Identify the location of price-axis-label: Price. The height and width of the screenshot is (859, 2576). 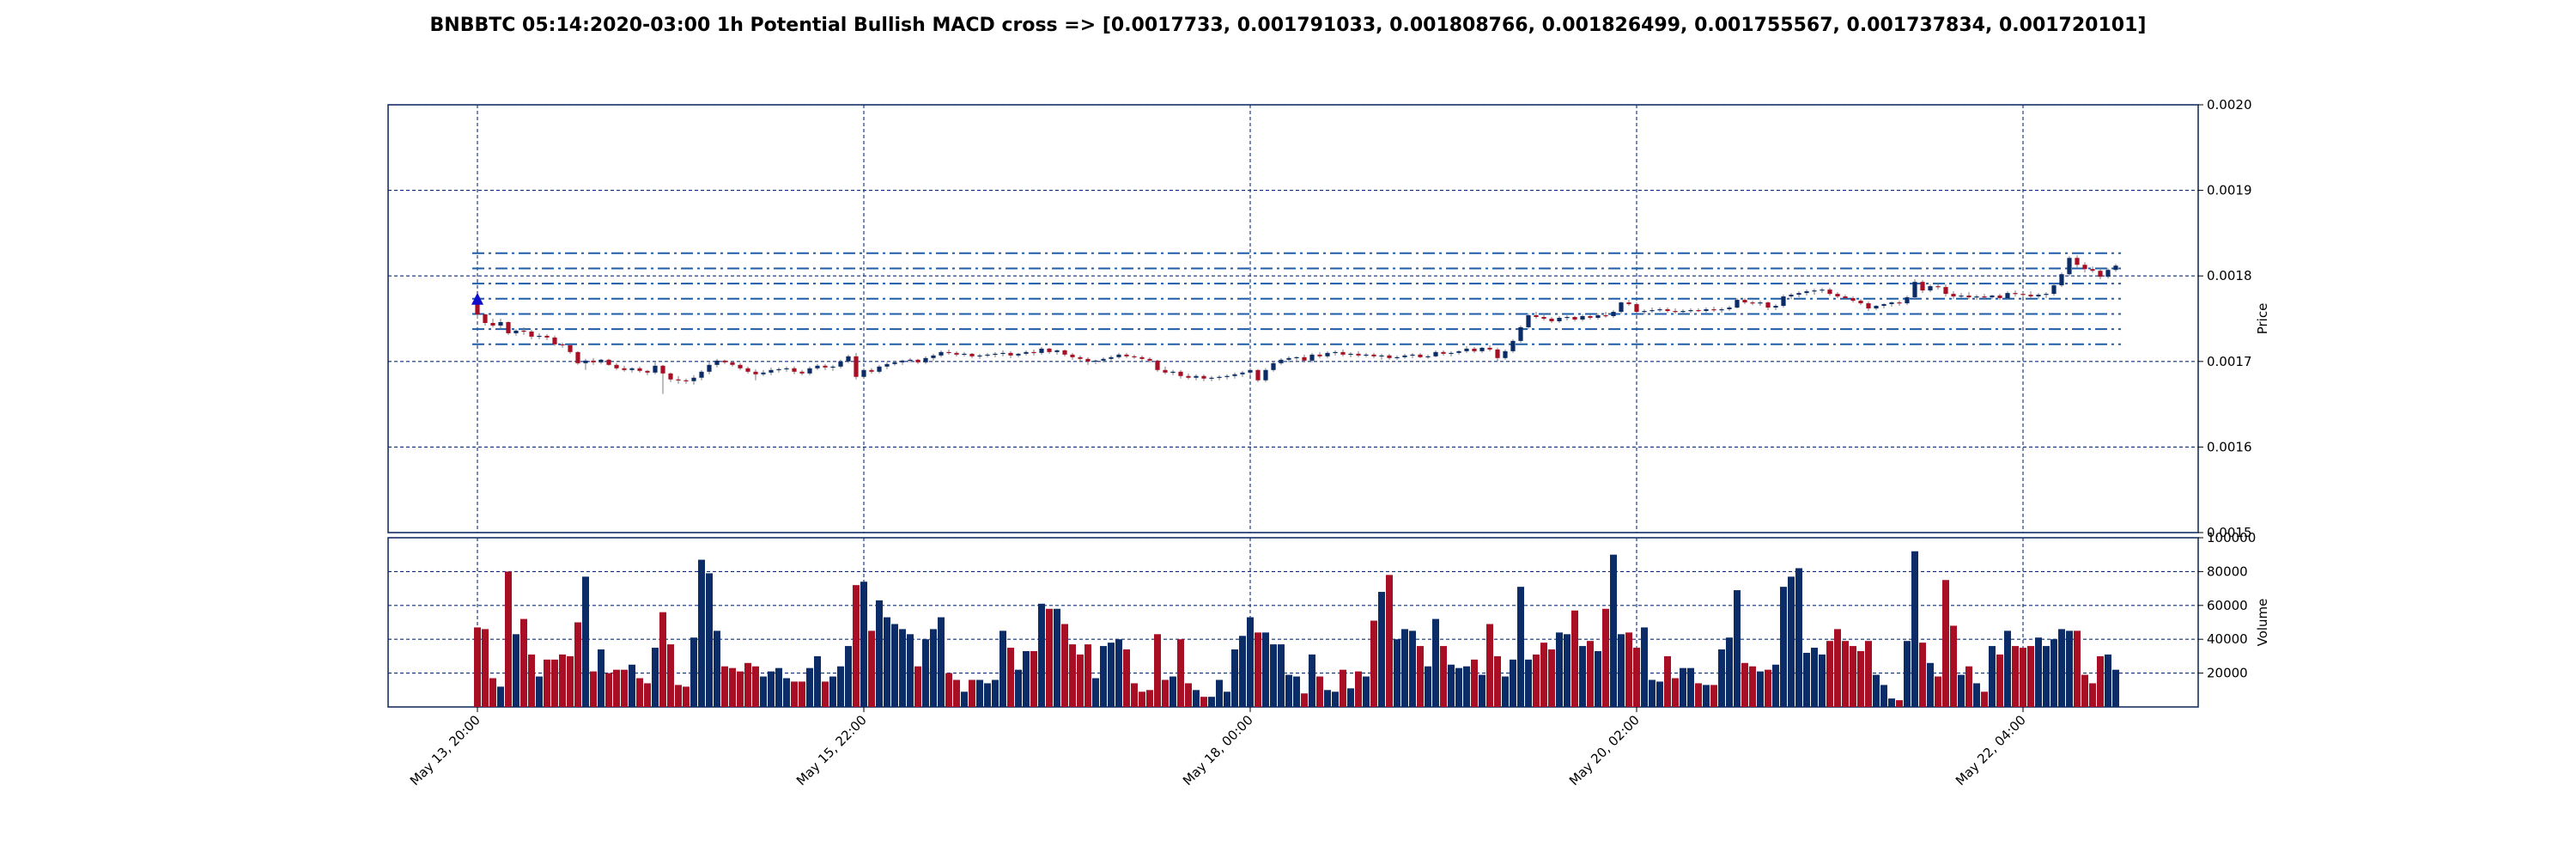
(2262, 319).